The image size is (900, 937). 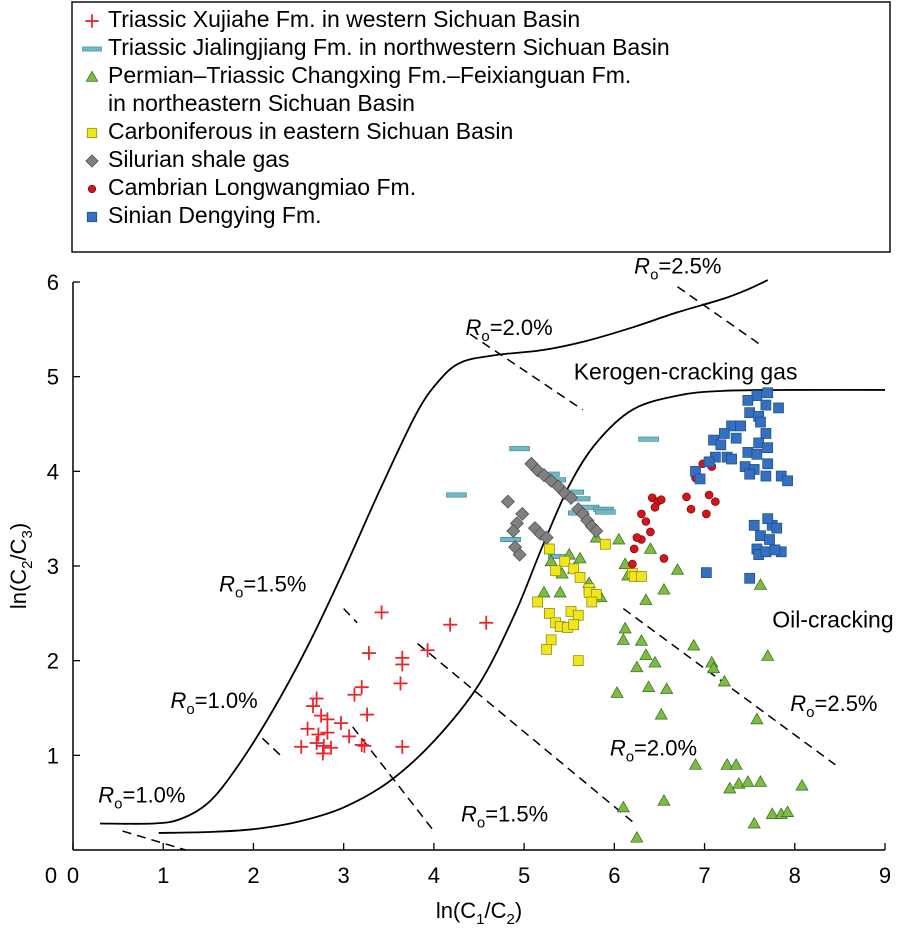 I want to click on y-axis-text: ln(C, so click(x=18, y=589).